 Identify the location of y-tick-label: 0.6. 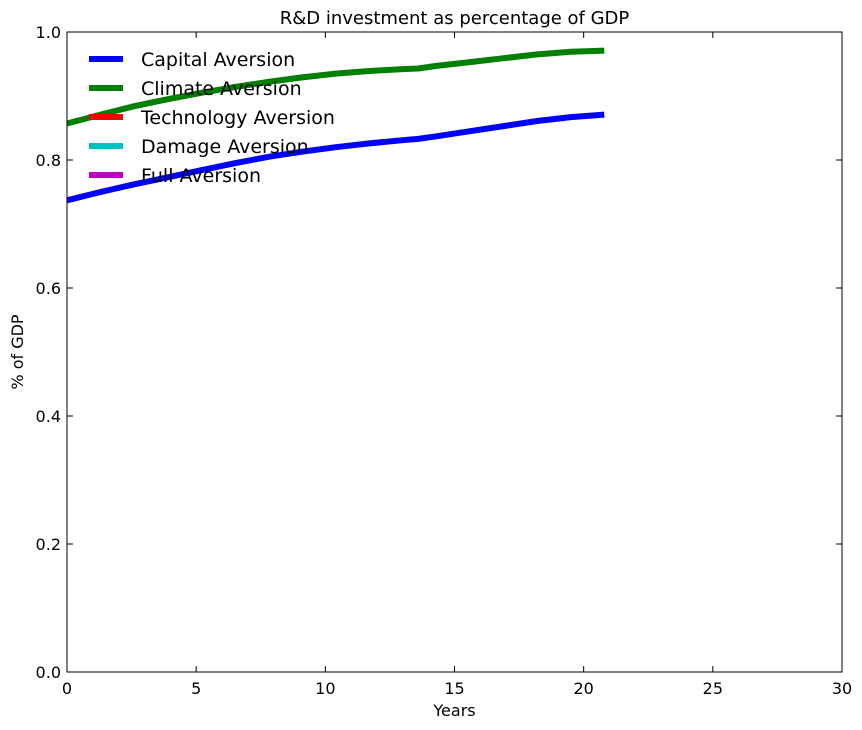
(48, 288).